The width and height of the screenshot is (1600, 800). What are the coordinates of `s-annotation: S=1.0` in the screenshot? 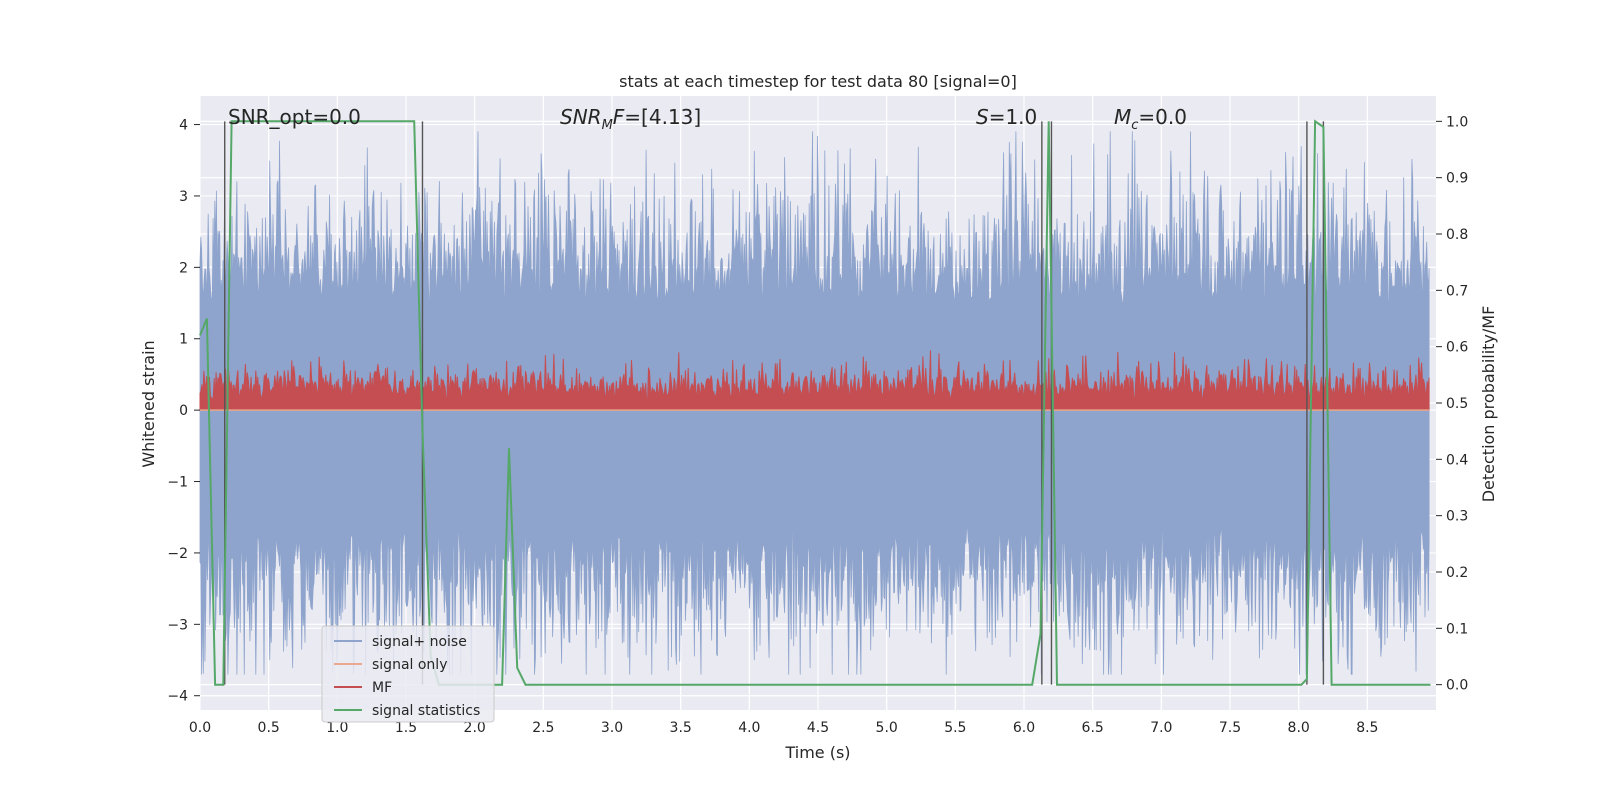 It's located at (1006, 117).